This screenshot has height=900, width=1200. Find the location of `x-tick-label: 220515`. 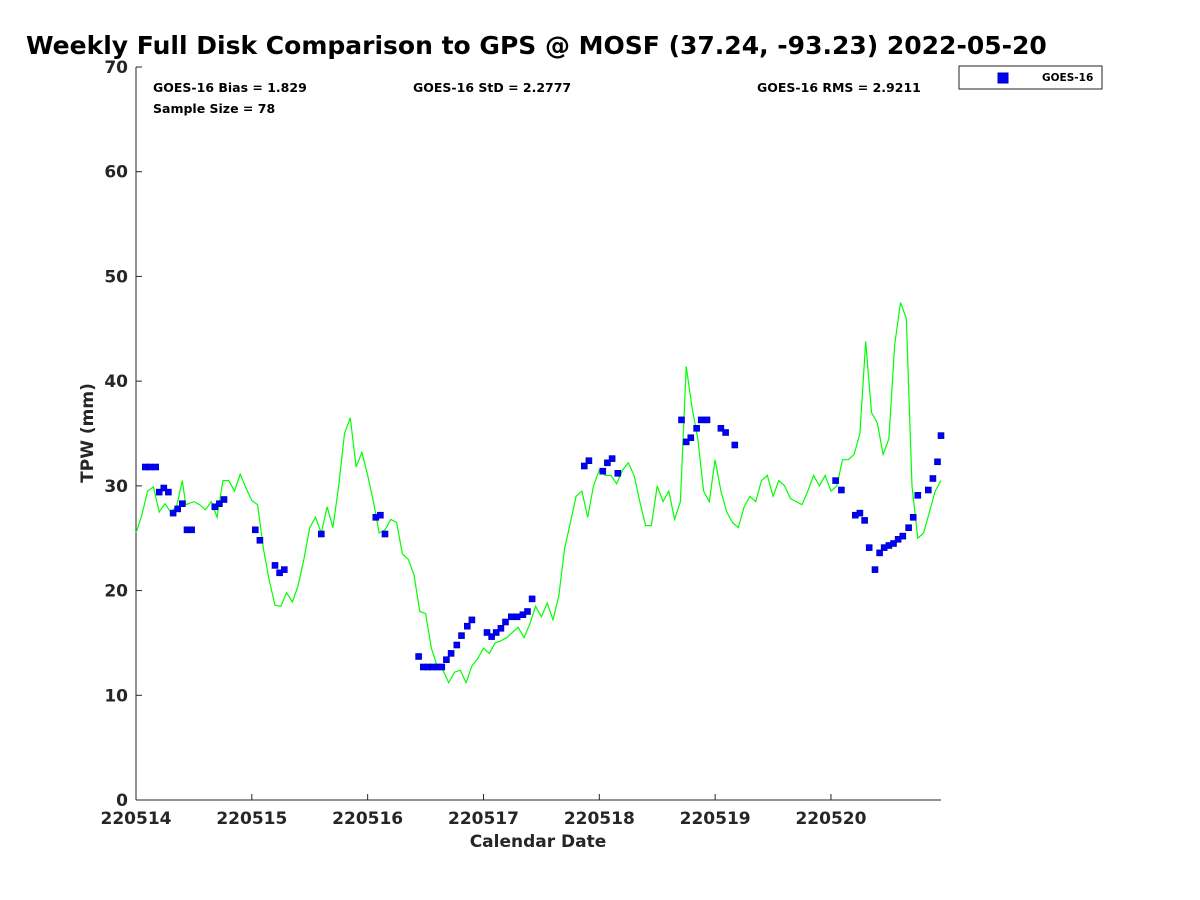

x-tick-label: 220515 is located at coordinates (251, 819).